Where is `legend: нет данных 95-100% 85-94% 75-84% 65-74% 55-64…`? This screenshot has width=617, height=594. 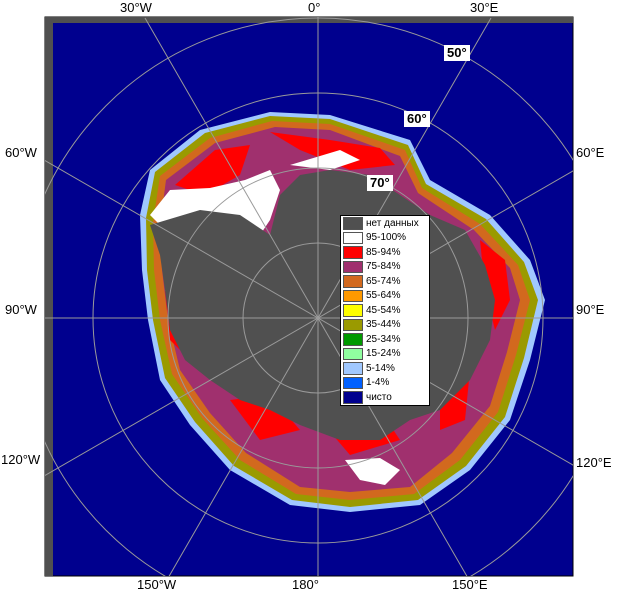 legend: нет данных 95-100% 85-94% 75-84% 65-74% 55-64… is located at coordinates (385, 310).